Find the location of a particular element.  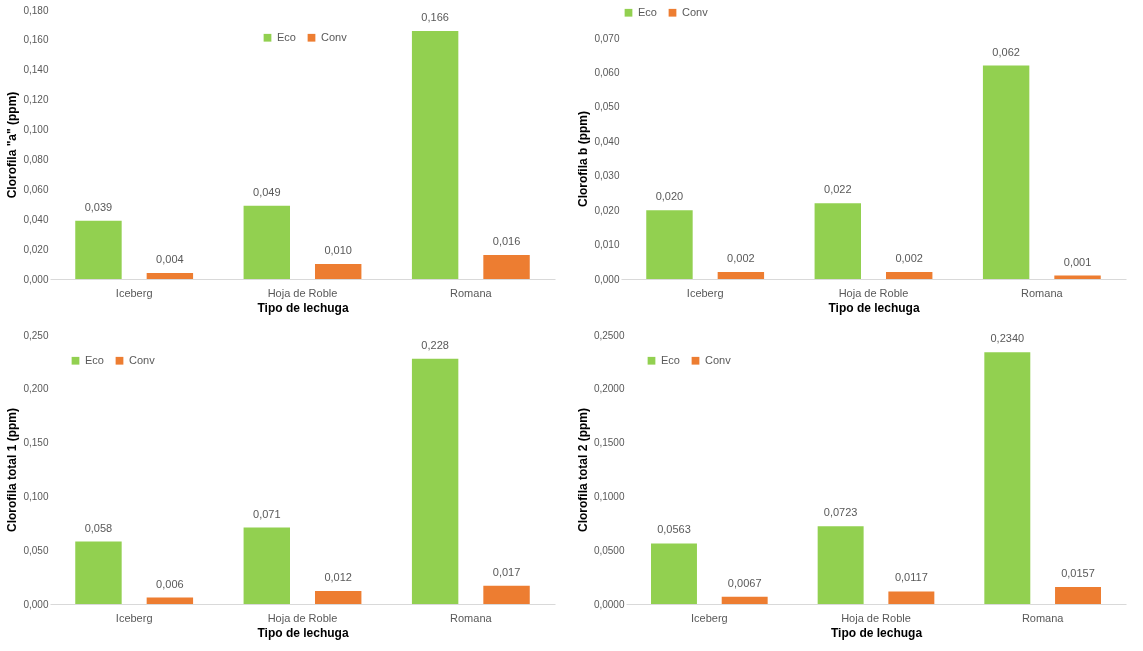

y-tick-label: 0,080 is located at coordinates (36, 159).